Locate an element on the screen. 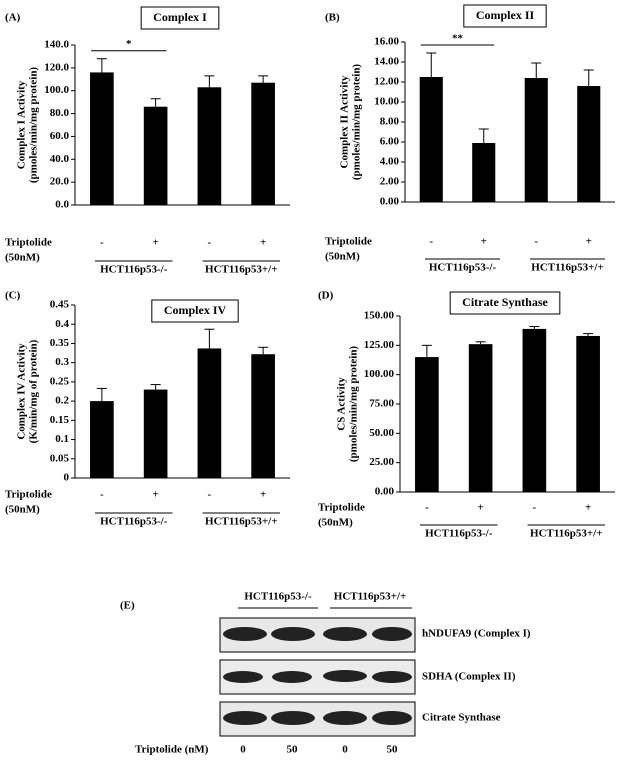 This screenshot has height=760, width=630. y-tick-label: 0.00 is located at coordinates (385, 492).